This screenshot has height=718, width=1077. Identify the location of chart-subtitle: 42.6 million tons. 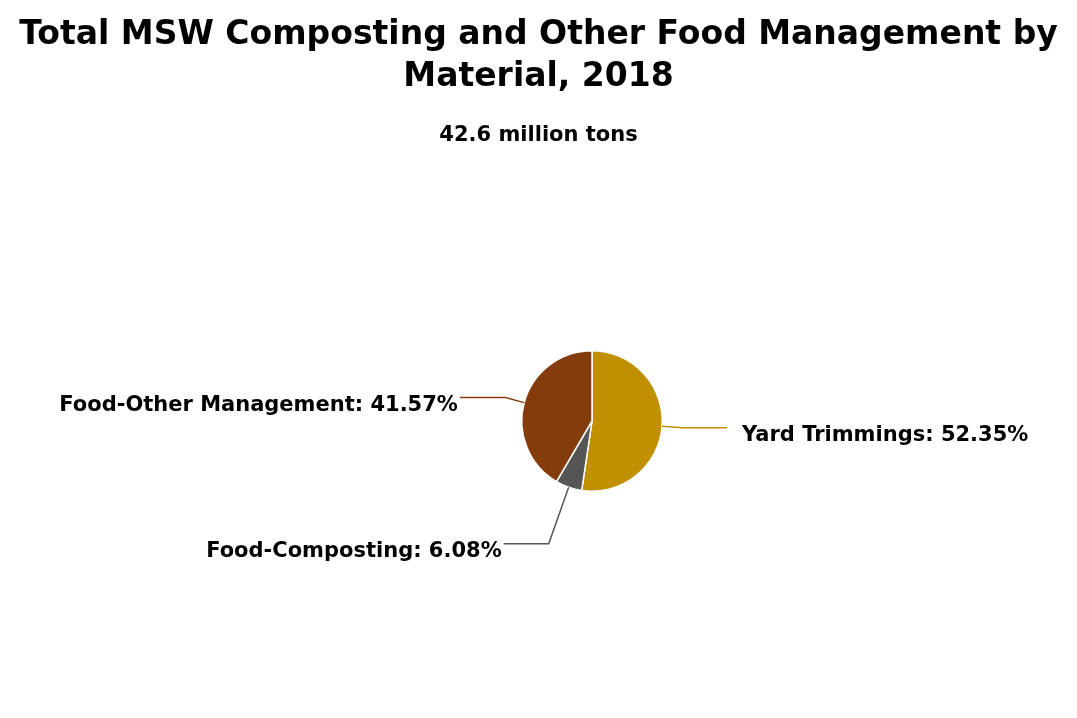
(538, 134).